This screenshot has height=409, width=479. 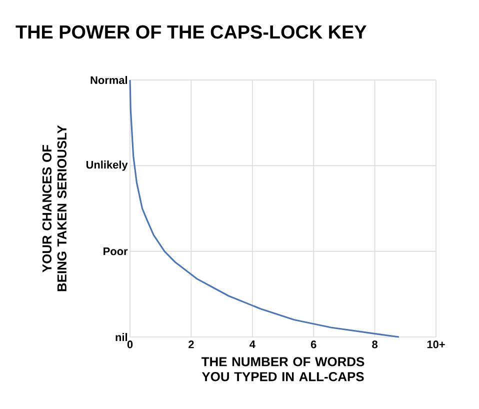 What do you see at coordinates (375, 344) in the screenshot?
I see `x-tick-label: 8` at bounding box center [375, 344].